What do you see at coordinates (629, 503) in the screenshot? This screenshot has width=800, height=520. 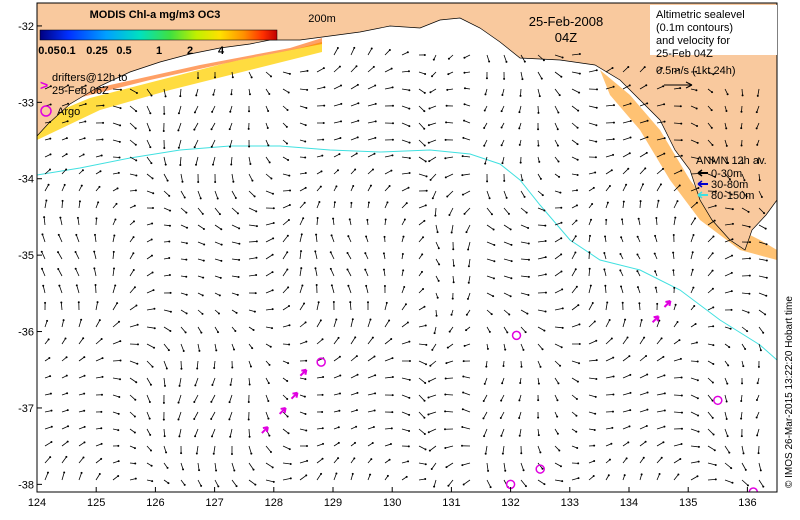 I see `x-tick-label: 134` at bounding box center [629, 503].